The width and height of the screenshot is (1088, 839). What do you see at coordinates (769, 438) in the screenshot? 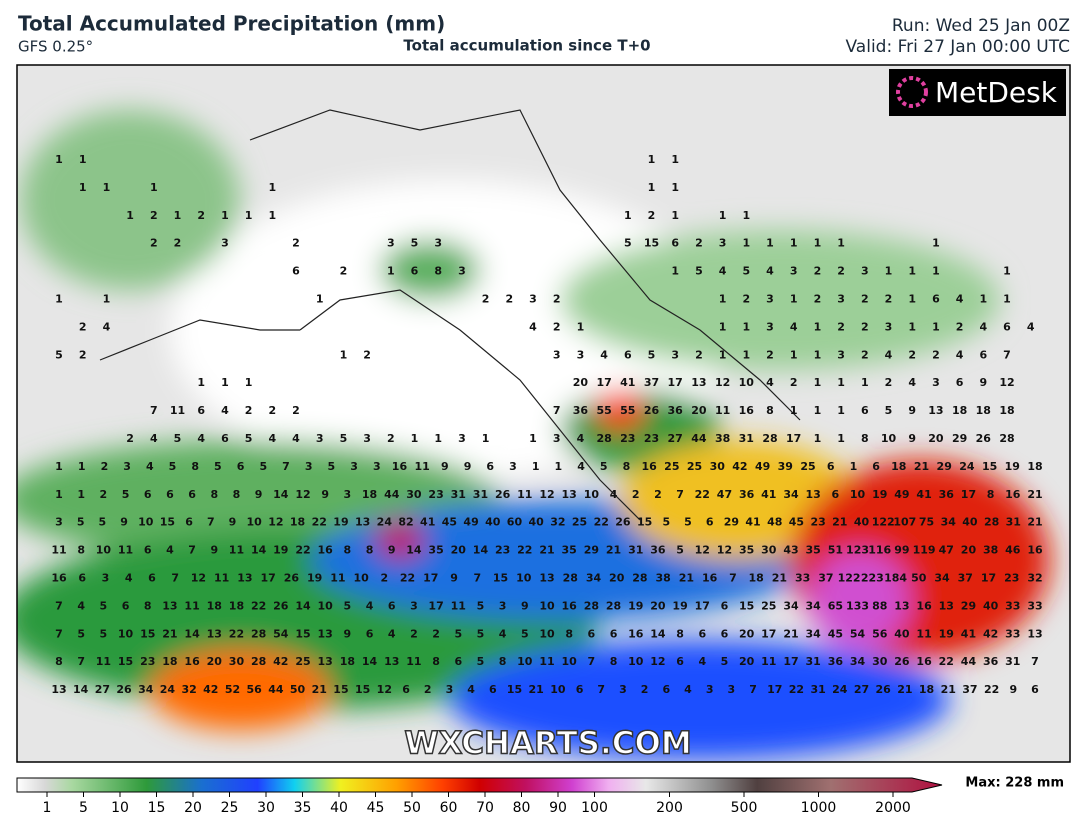
I see `grid-value: 28` at bounding box center [769, 438].